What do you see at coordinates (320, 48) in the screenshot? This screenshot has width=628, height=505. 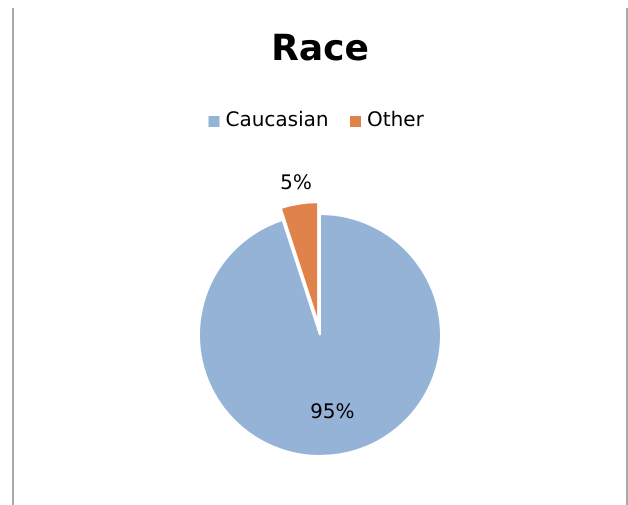 I see `chart-title: Race` at bounding box center [320, 48].